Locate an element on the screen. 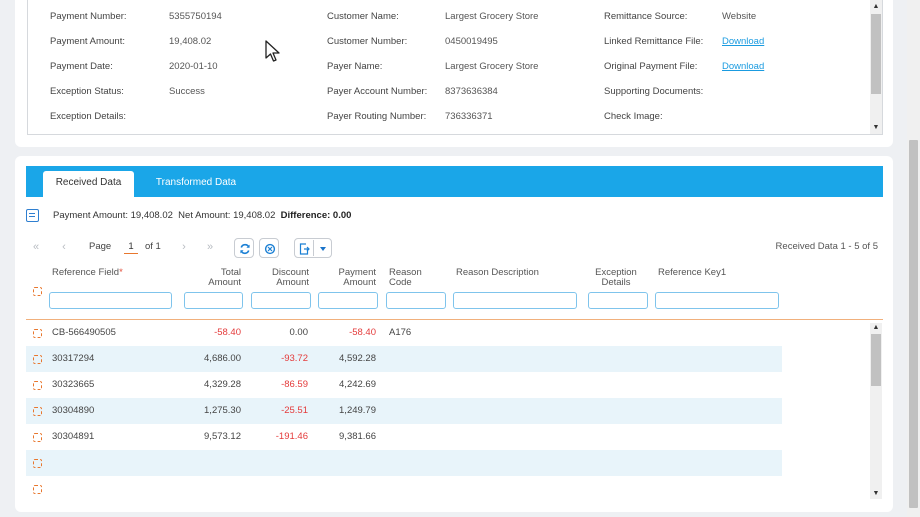  cell-payment-amount: 9,381.66 is located at coordinates (357, 436).